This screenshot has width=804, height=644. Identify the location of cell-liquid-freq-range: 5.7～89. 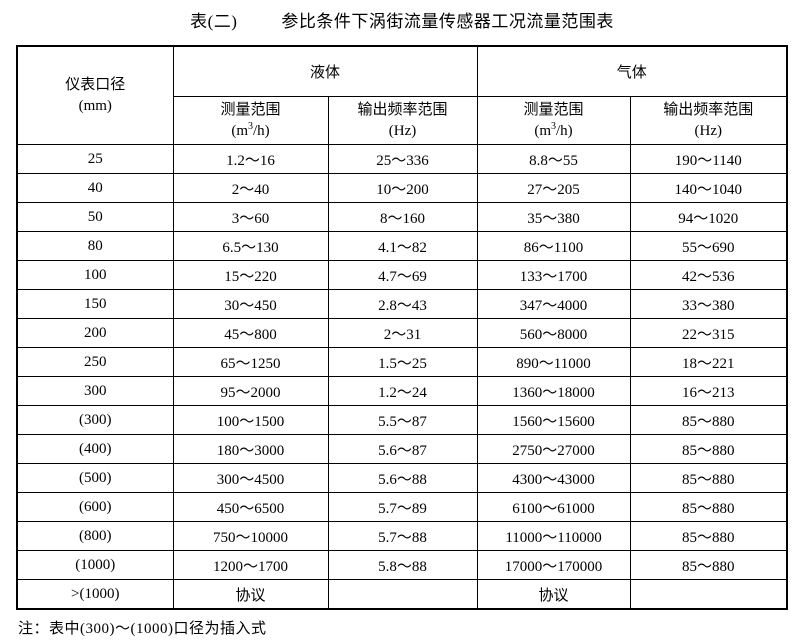
(402, 507).